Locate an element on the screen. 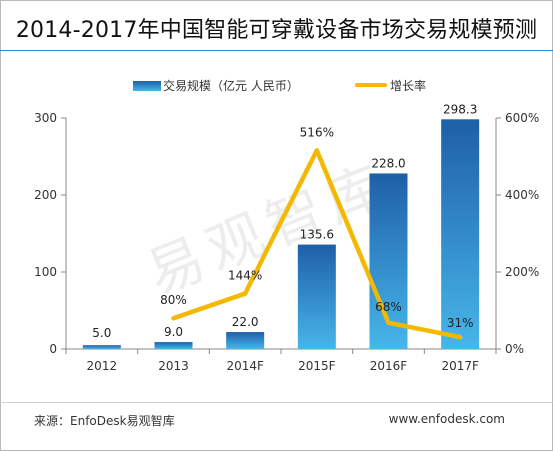  title-divider is located at coordinates (276, 50).